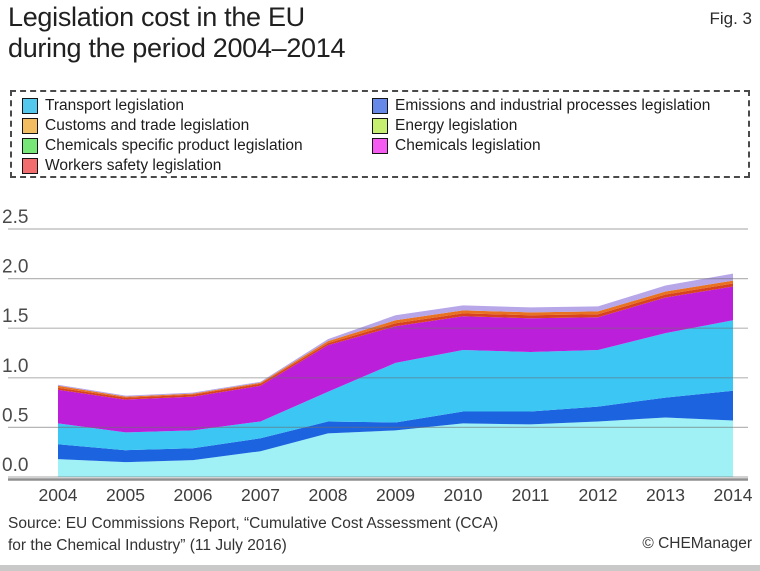 The image size is (760, 571). What do you see at coordinates (177, 48) in the screenshot?
I see `title-line-2: during the period 2004–2014` at bounding box center [177, 48].